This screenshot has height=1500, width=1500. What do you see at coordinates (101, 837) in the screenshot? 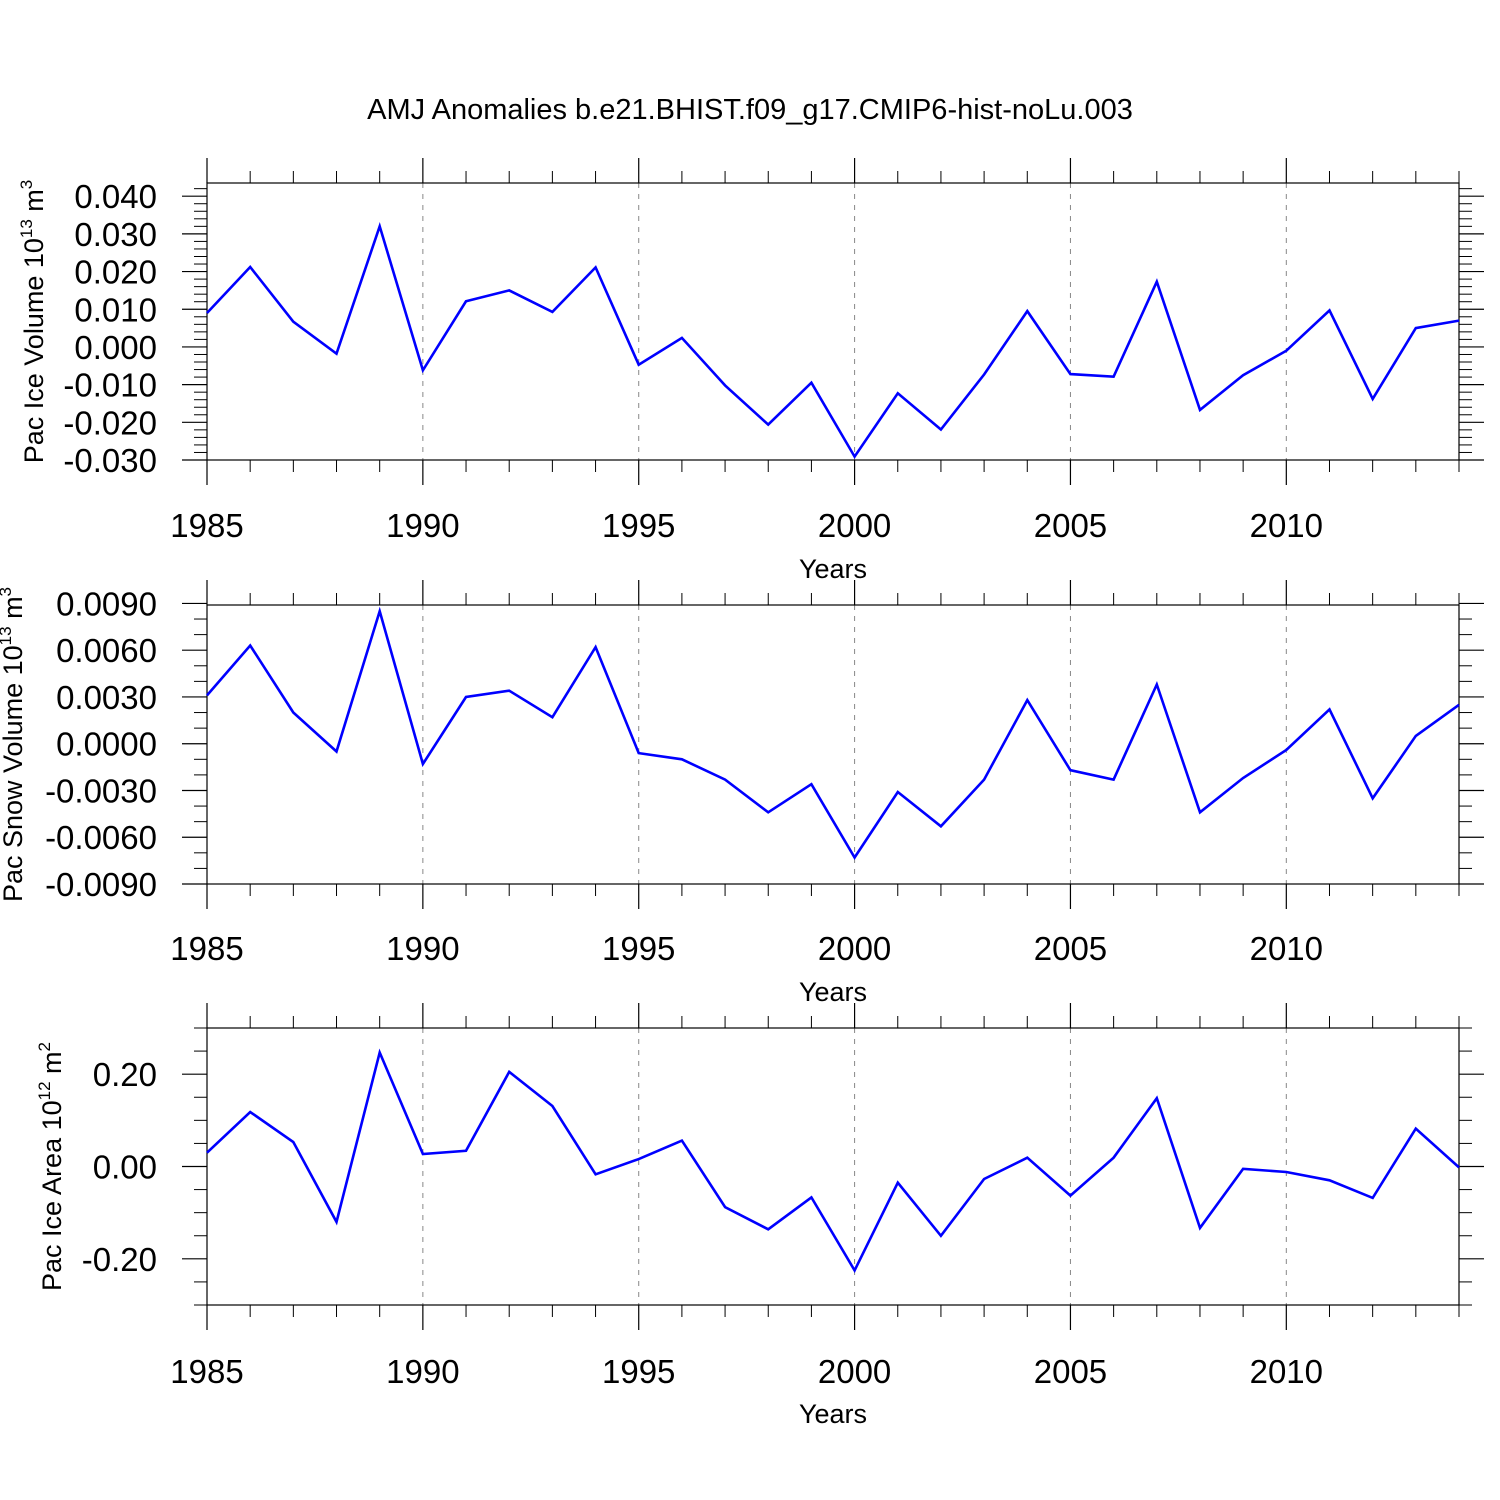
I see `y-tick-label: -0.0060` at bounding box center [101, 837].